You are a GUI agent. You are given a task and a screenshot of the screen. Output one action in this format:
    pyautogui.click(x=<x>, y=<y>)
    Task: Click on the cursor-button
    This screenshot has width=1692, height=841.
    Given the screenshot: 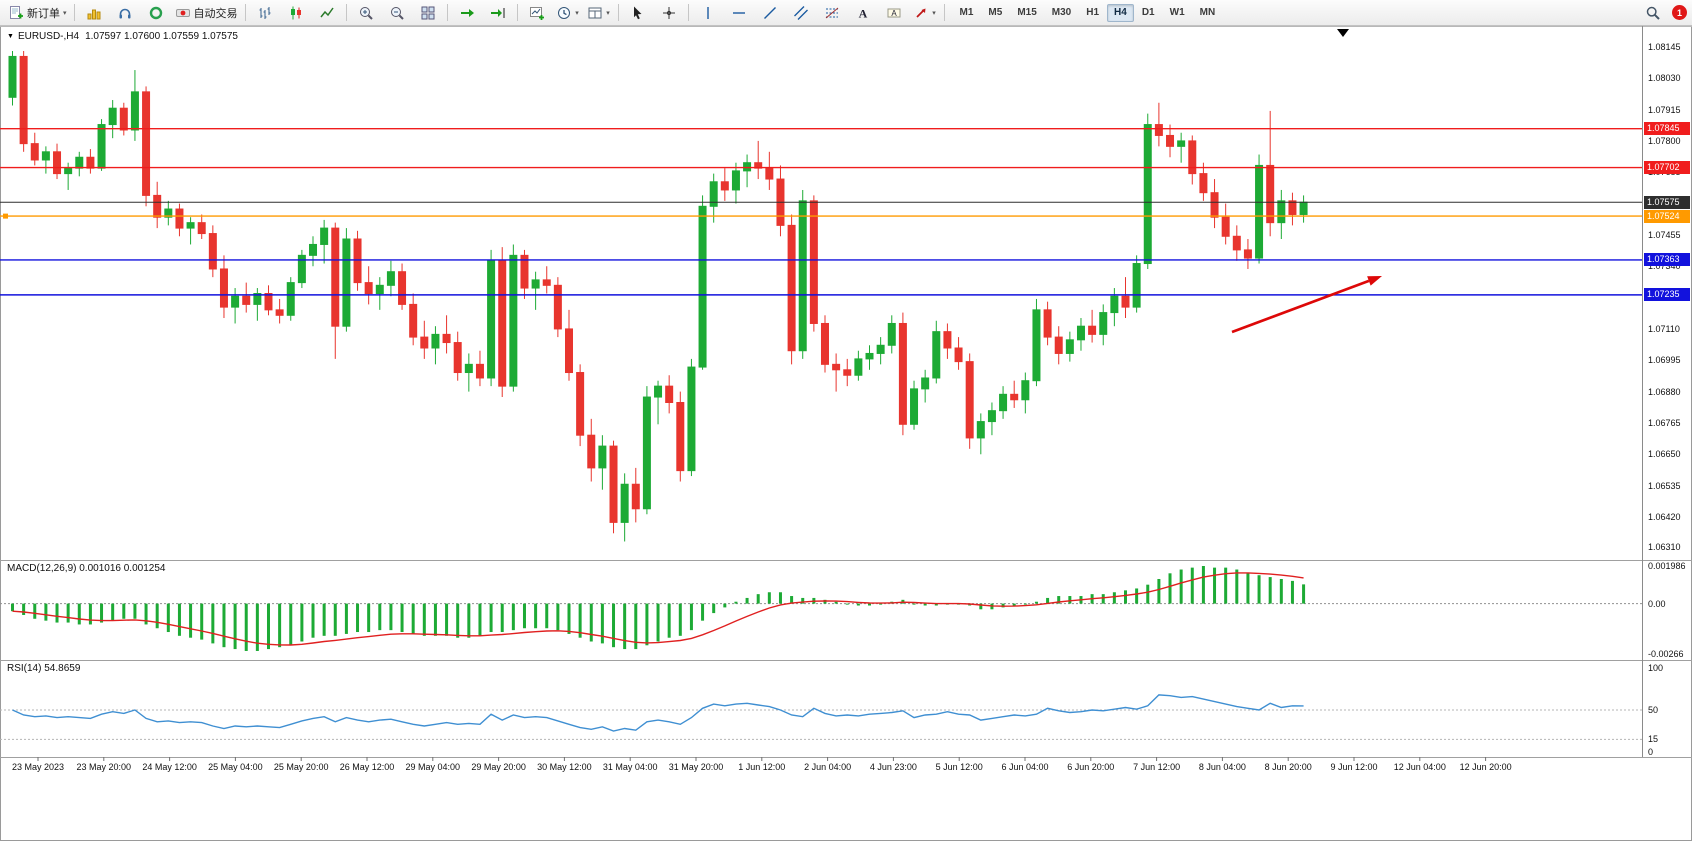 What is the action you would take?
    pyautogui.click(x=638, y=13)
    